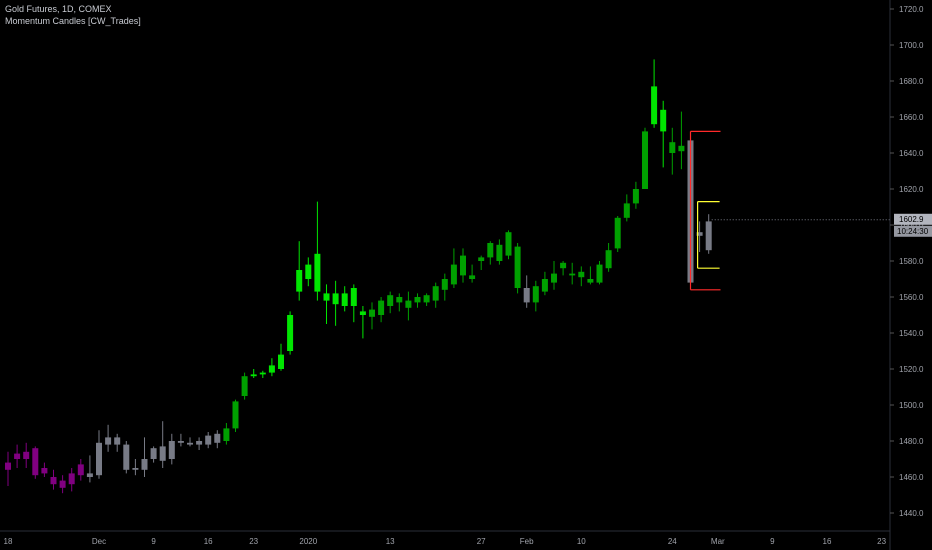 The image size is (932, 550). I want to click on bar-countdown-label: 10:24:30, so click(913, 231).